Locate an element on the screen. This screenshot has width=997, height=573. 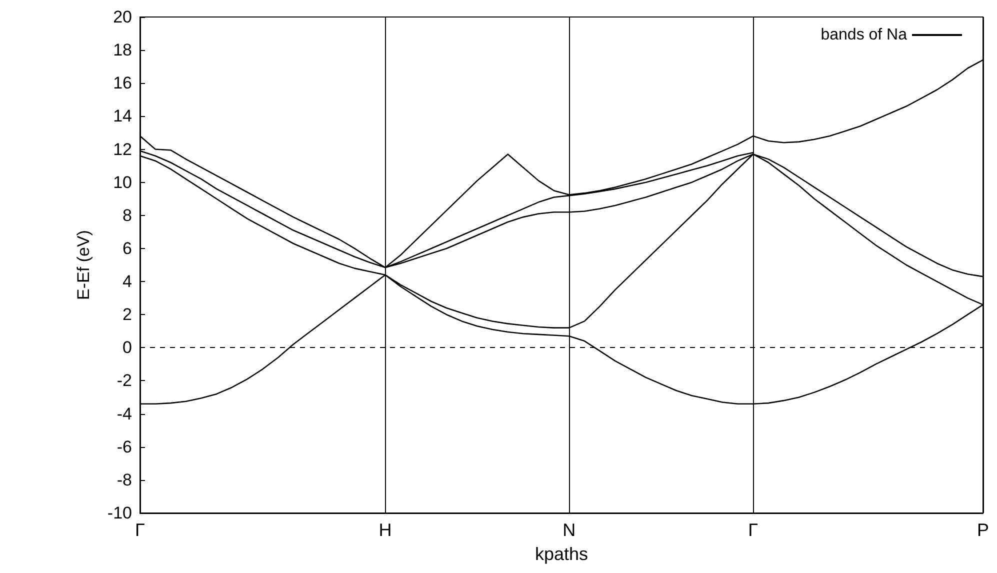
y-tick-label: -2 is located at coordinates (124, 380).